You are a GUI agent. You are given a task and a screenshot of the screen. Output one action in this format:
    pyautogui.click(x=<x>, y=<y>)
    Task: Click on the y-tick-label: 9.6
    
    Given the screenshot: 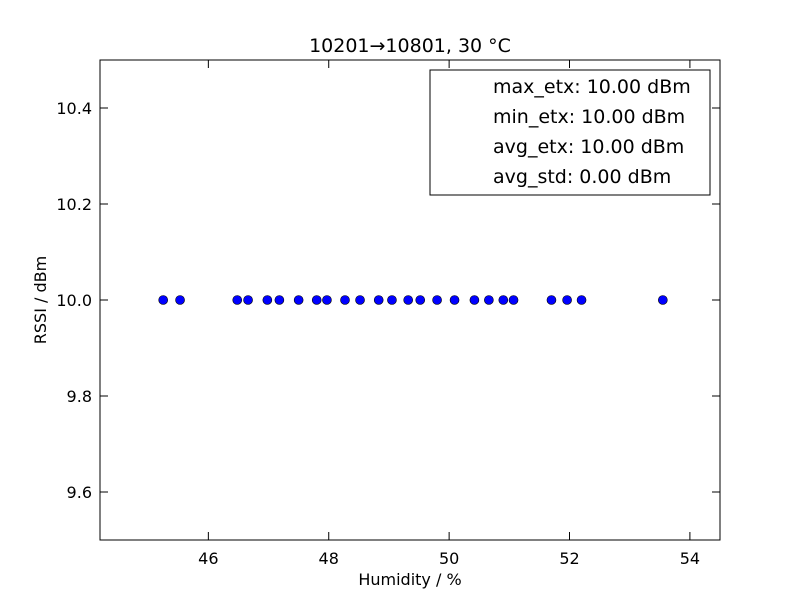 What is the action you would take?
    pyautogui.click(x=79, y=492)
    